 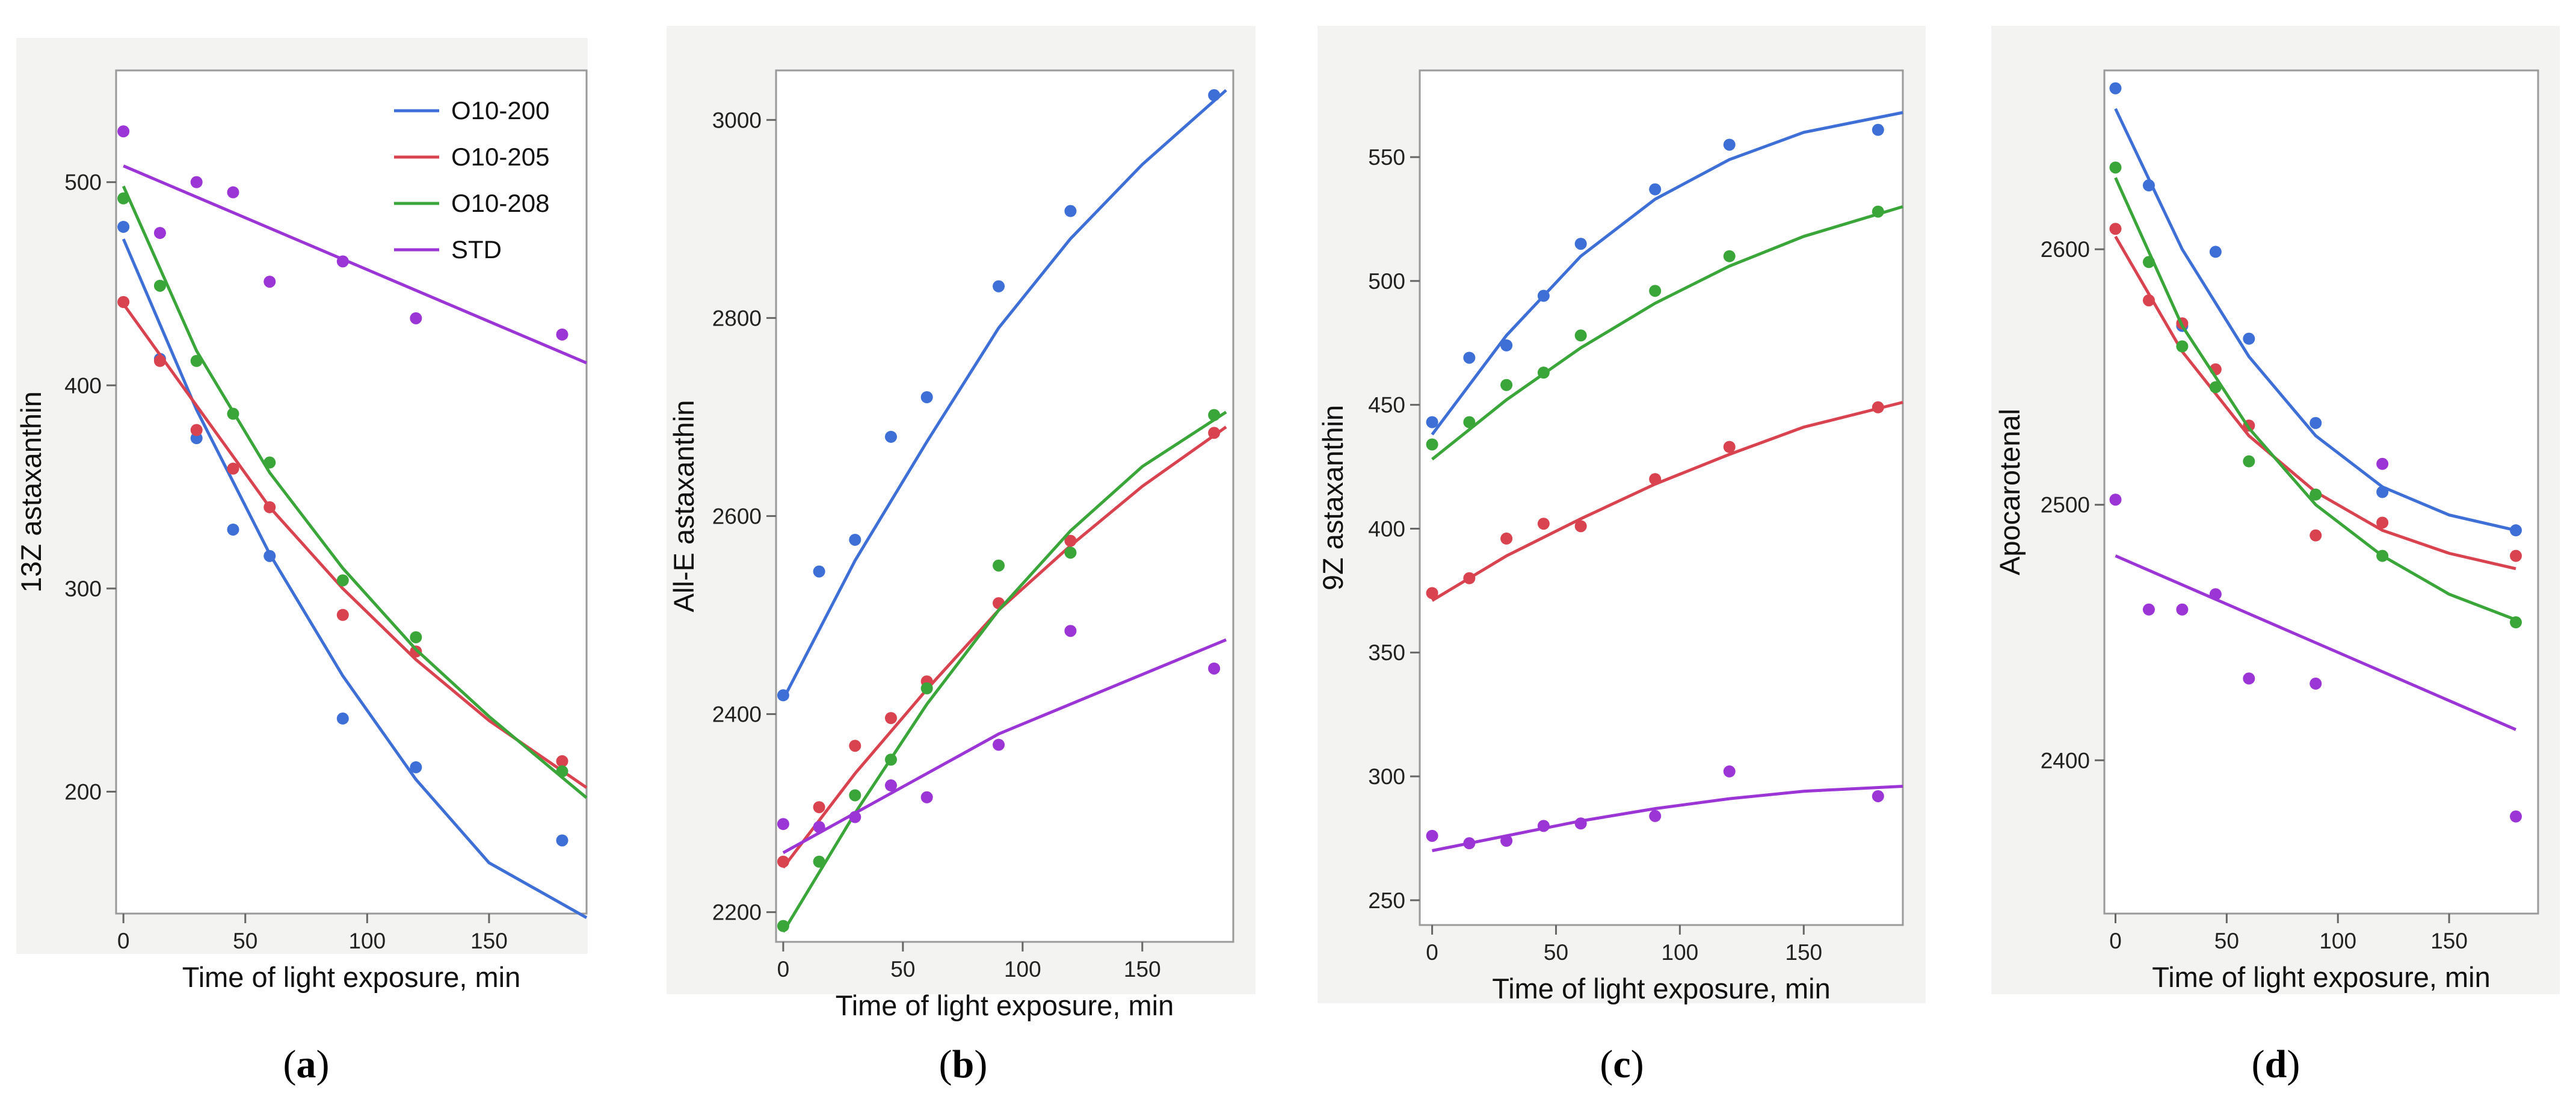 What do you see at coordinates (471, 180) in the screenshot?
I see `legend: O10-200 O10-205 O10-208 STD` at bounding box center [471, 180].